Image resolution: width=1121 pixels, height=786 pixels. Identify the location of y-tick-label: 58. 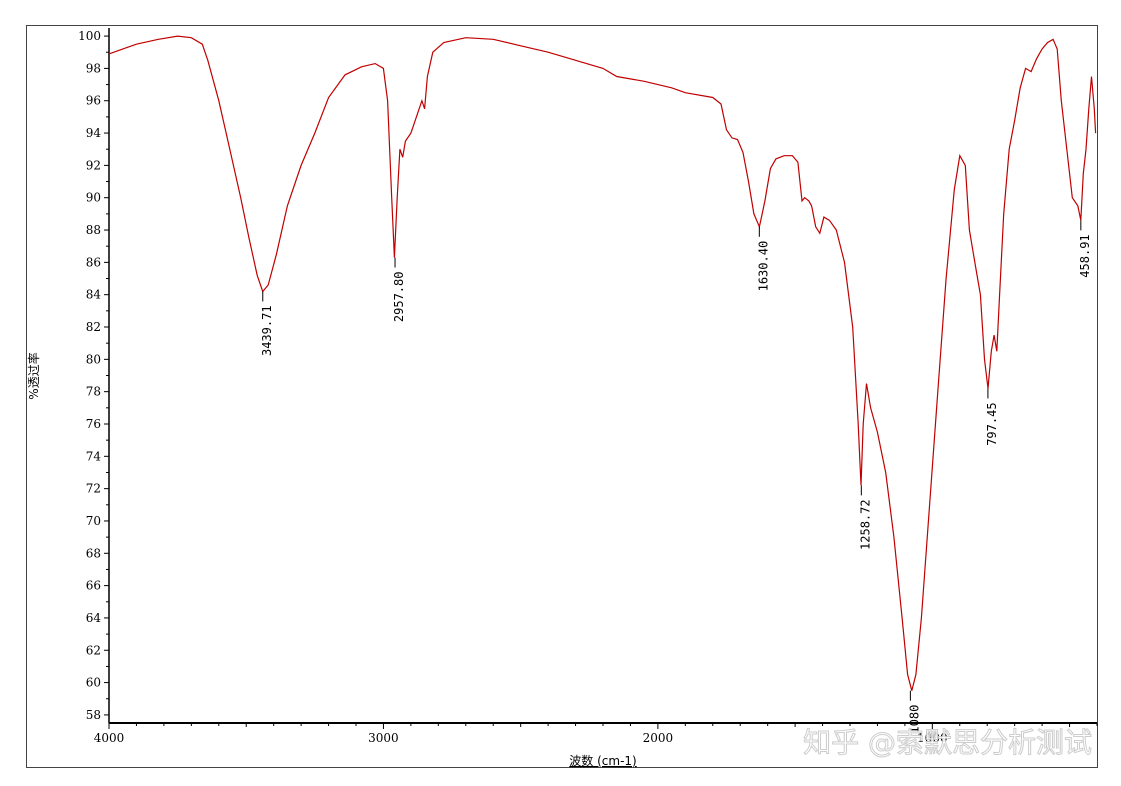
(93, 715).